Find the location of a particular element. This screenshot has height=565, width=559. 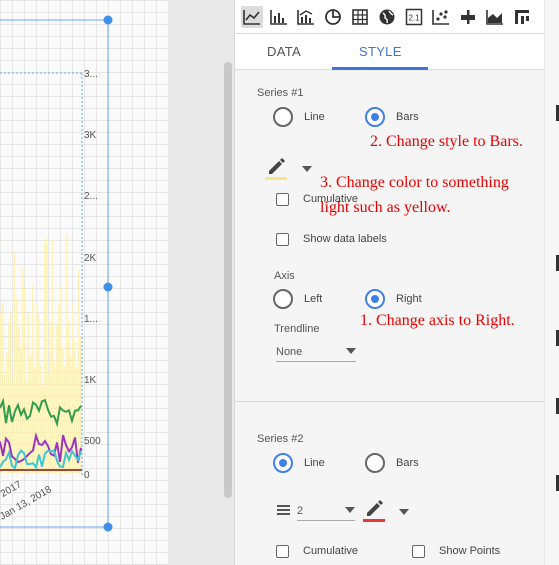

series-line-green is located at coordinates (41, 412).